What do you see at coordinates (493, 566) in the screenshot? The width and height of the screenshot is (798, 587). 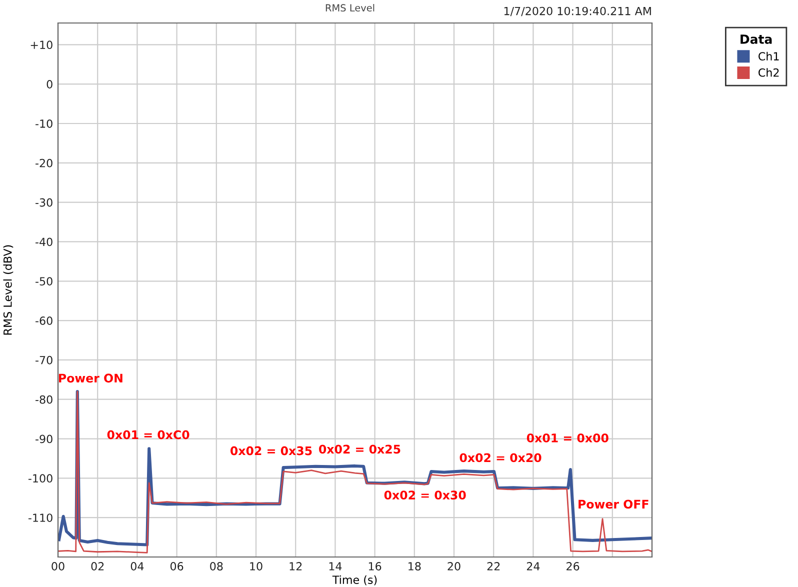 I see `x-tick-label: 22` at bounding box center [493, 566].